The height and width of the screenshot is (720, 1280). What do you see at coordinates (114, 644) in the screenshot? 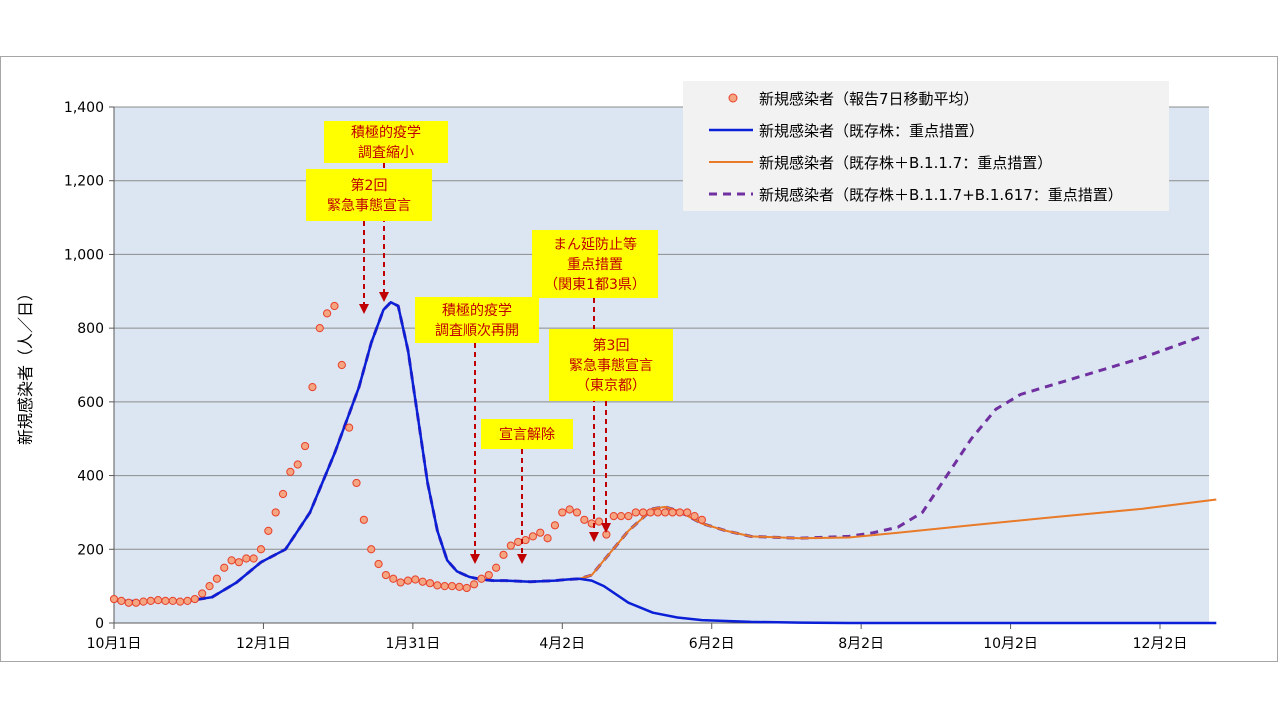
I see `x-tick-label: 10月1日` at bounding box center [114, 644].